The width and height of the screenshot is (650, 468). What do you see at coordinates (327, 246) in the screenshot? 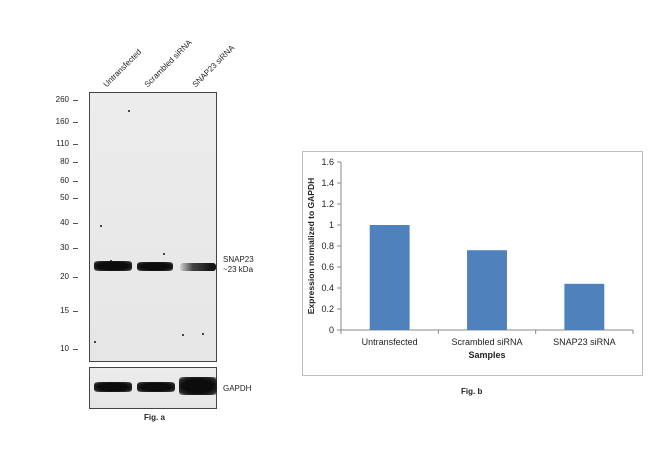
I see `y-tick-label: 0.8` at bounding box center [327, 246].